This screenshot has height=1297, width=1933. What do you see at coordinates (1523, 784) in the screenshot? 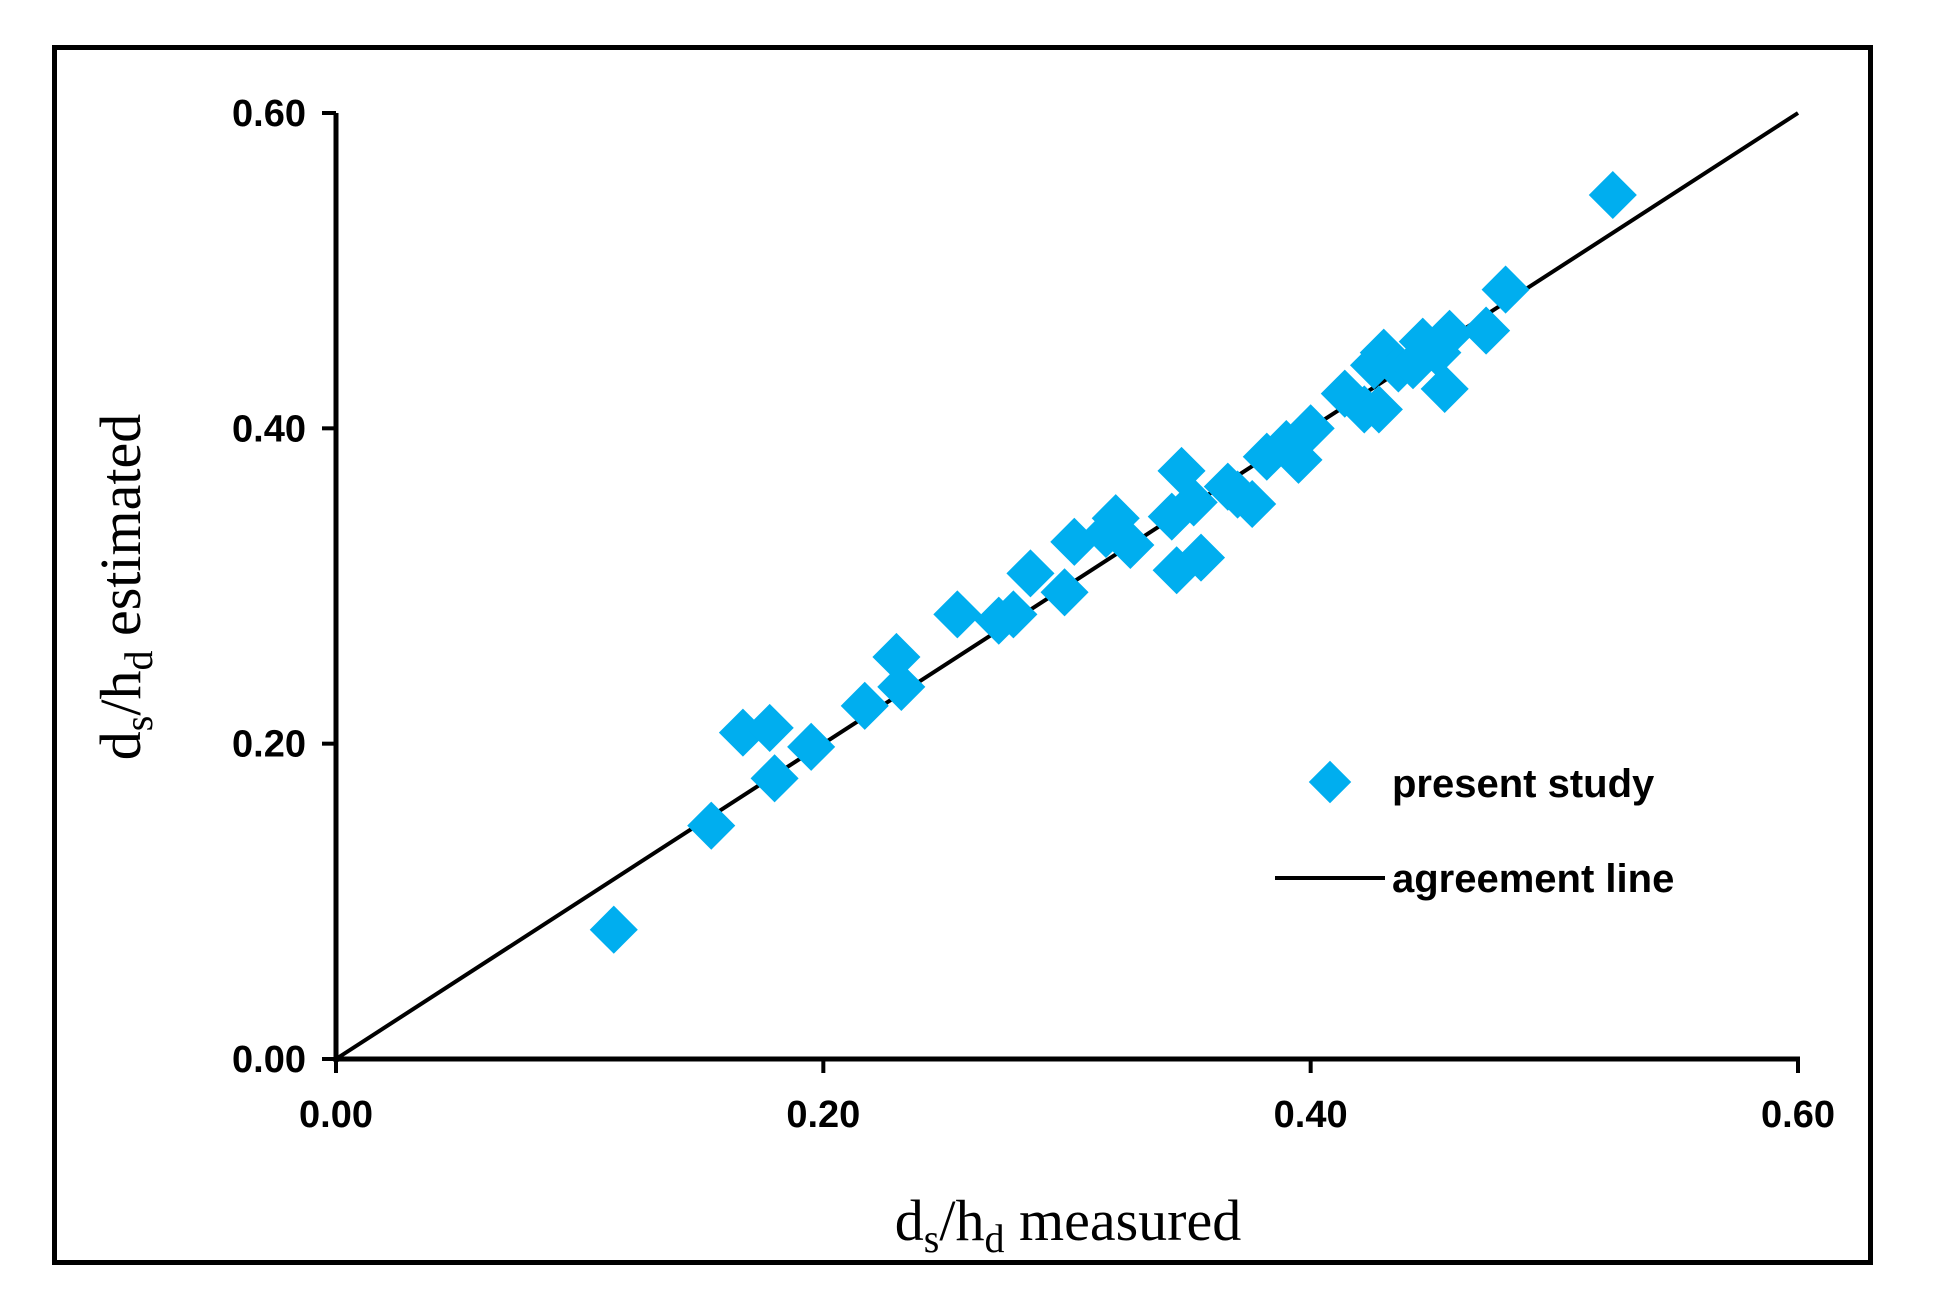
I see `legend-label-present-study: present study` at bounding box center [1523, 784].